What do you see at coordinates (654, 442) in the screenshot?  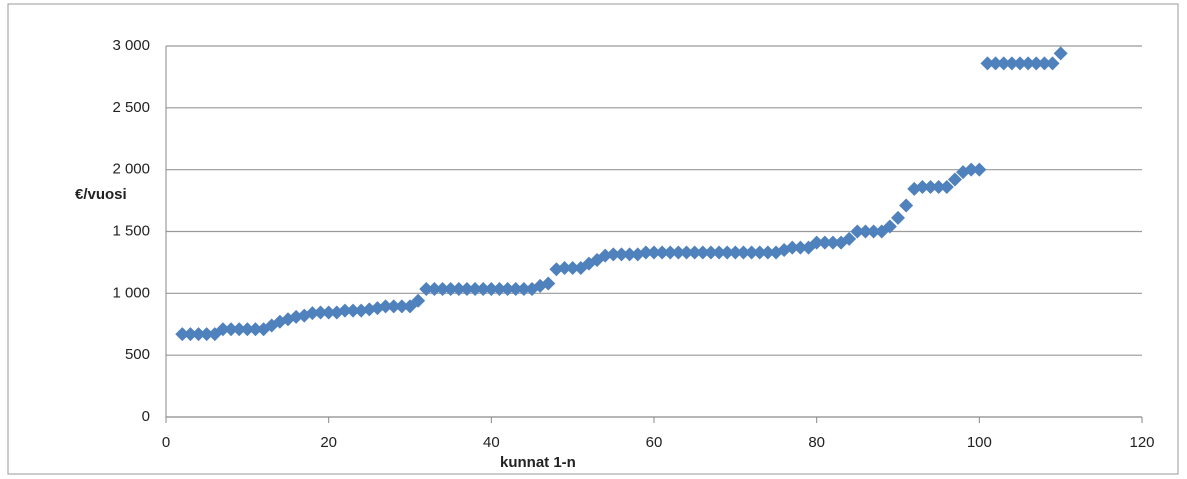 I see `x-tick-label: 60` at bounding box center [654, 442].